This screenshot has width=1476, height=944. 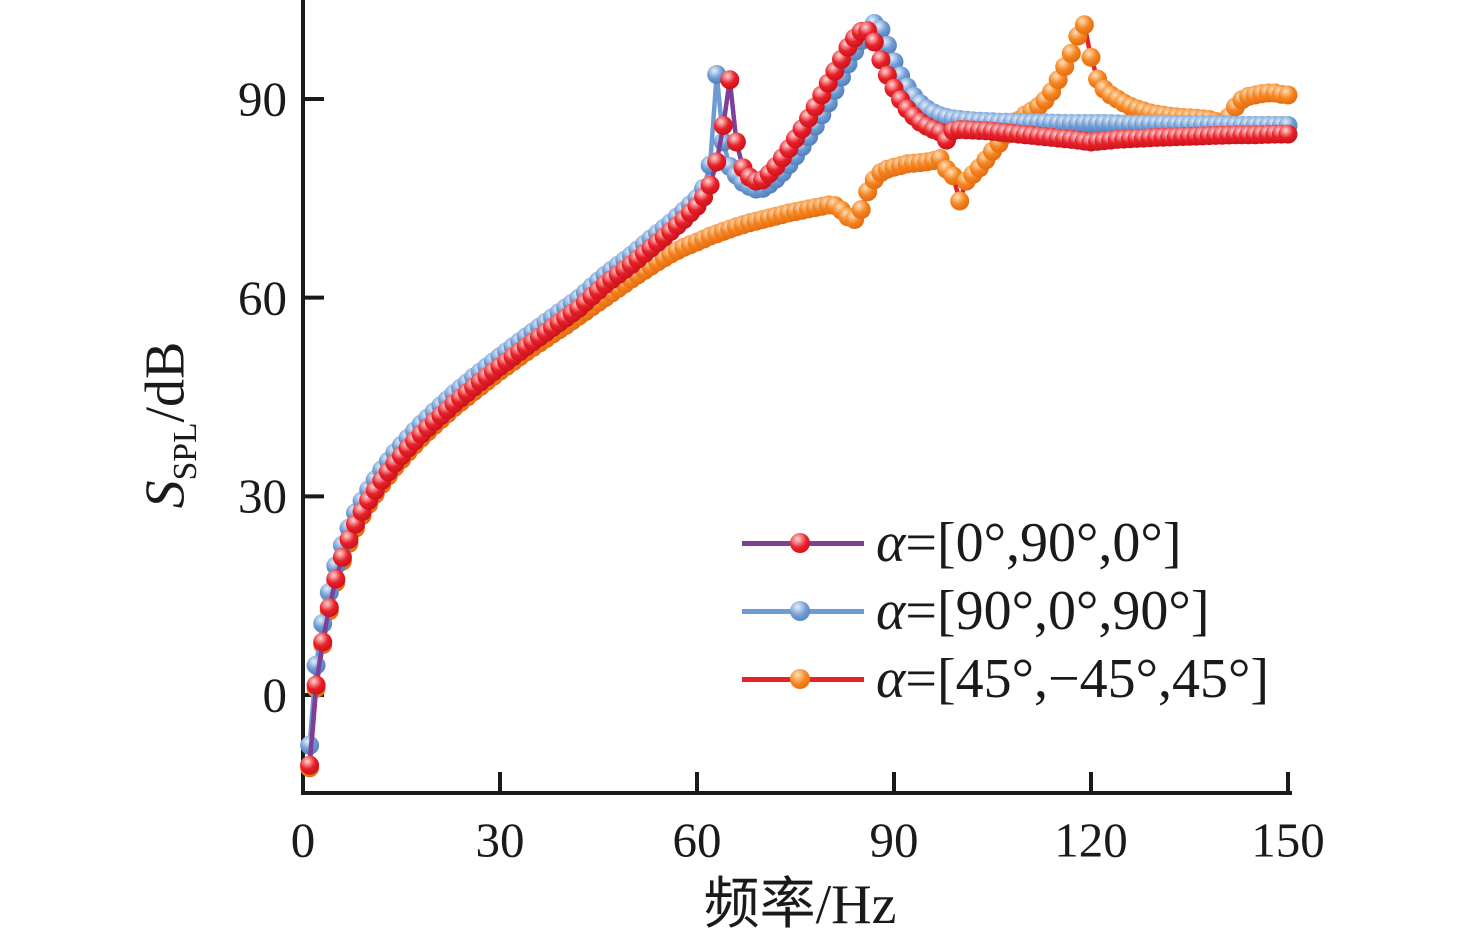 I want to click on x-tick-0: 0, so click(x=303, y=840).